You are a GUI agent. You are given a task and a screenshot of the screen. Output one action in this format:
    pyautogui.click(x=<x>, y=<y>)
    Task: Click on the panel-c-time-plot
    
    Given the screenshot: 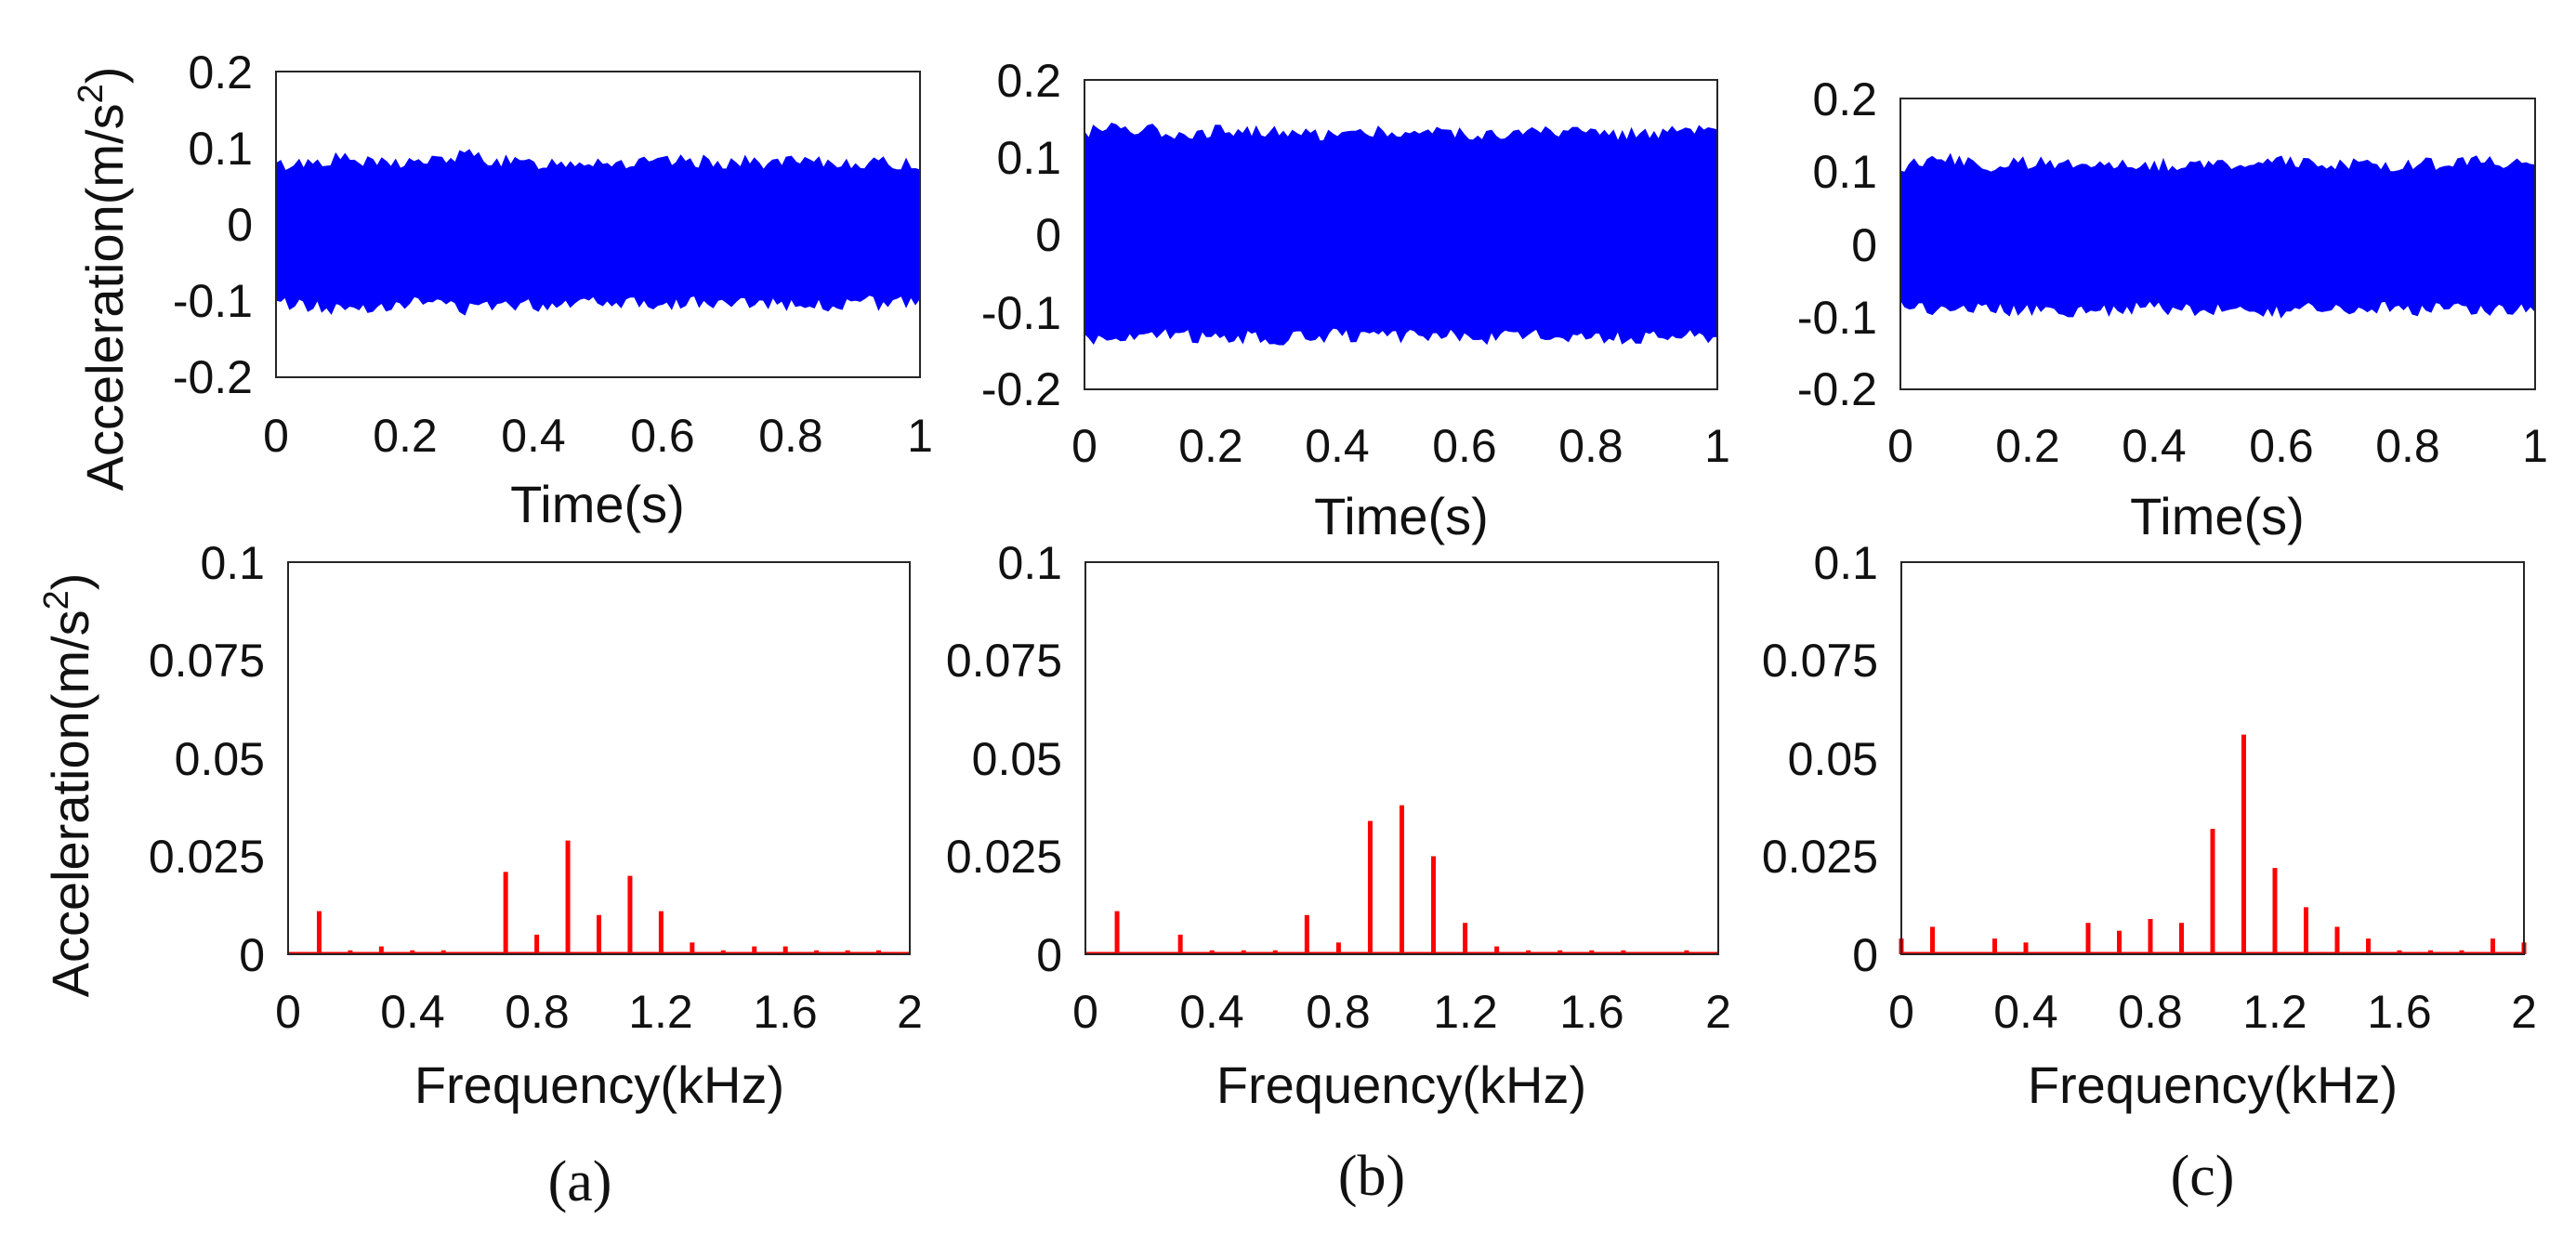 What is the action you would take?
    pyautogui.click(x=2217, y=235)
    